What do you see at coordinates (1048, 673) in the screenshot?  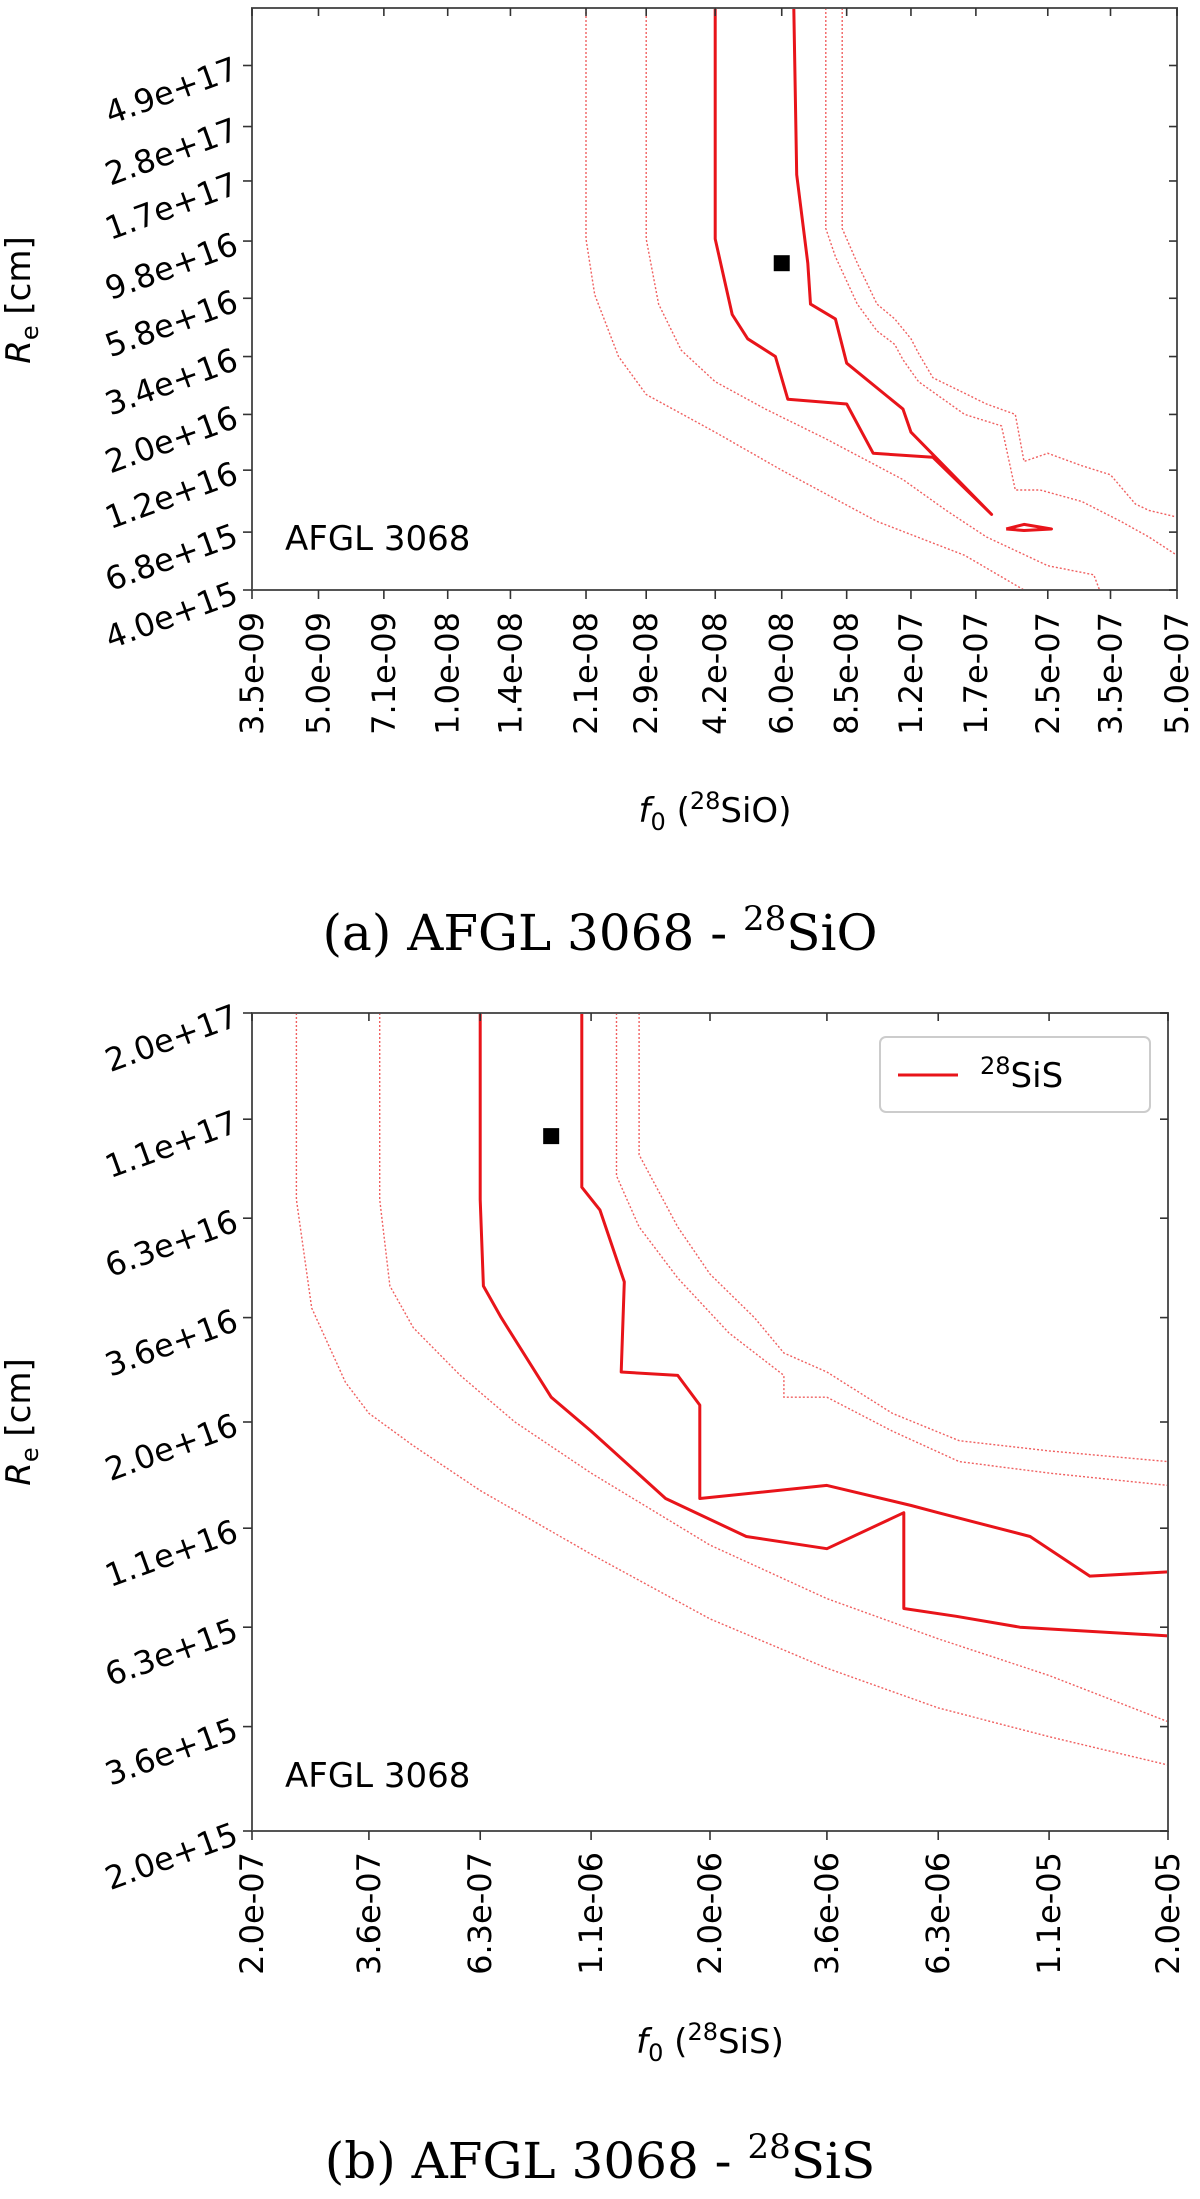 I see `x-tick-label: 2.5e-07` at bounding box center [1048, 673].